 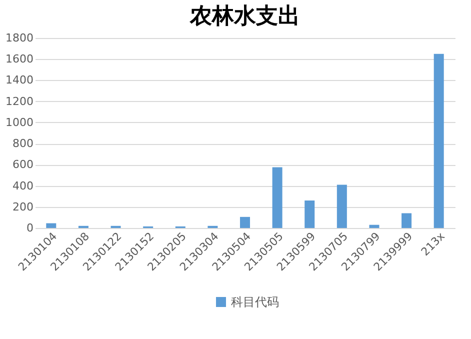 What do you see at coordinates (20, 38) in the screenshot?
I see `y-tick-label: 1800` at bounding box center [20, 38].